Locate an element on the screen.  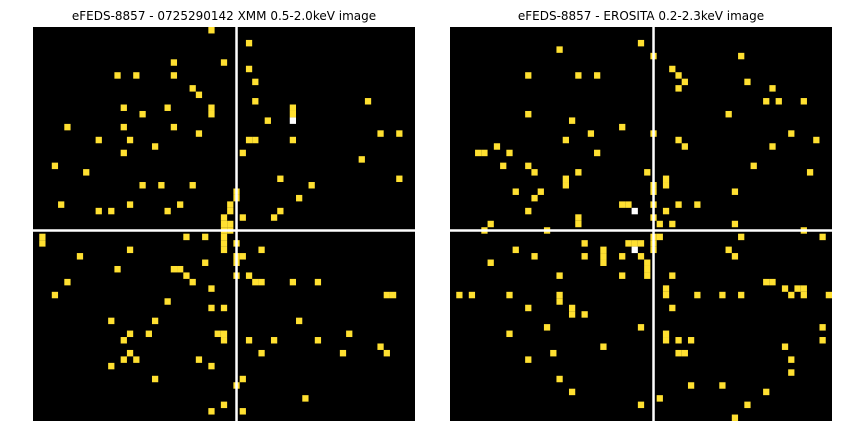
chart-title-erosita: eFEDS-8857 - EROSITA 0.2-2.3keV image is located at coordinates (641, 16).